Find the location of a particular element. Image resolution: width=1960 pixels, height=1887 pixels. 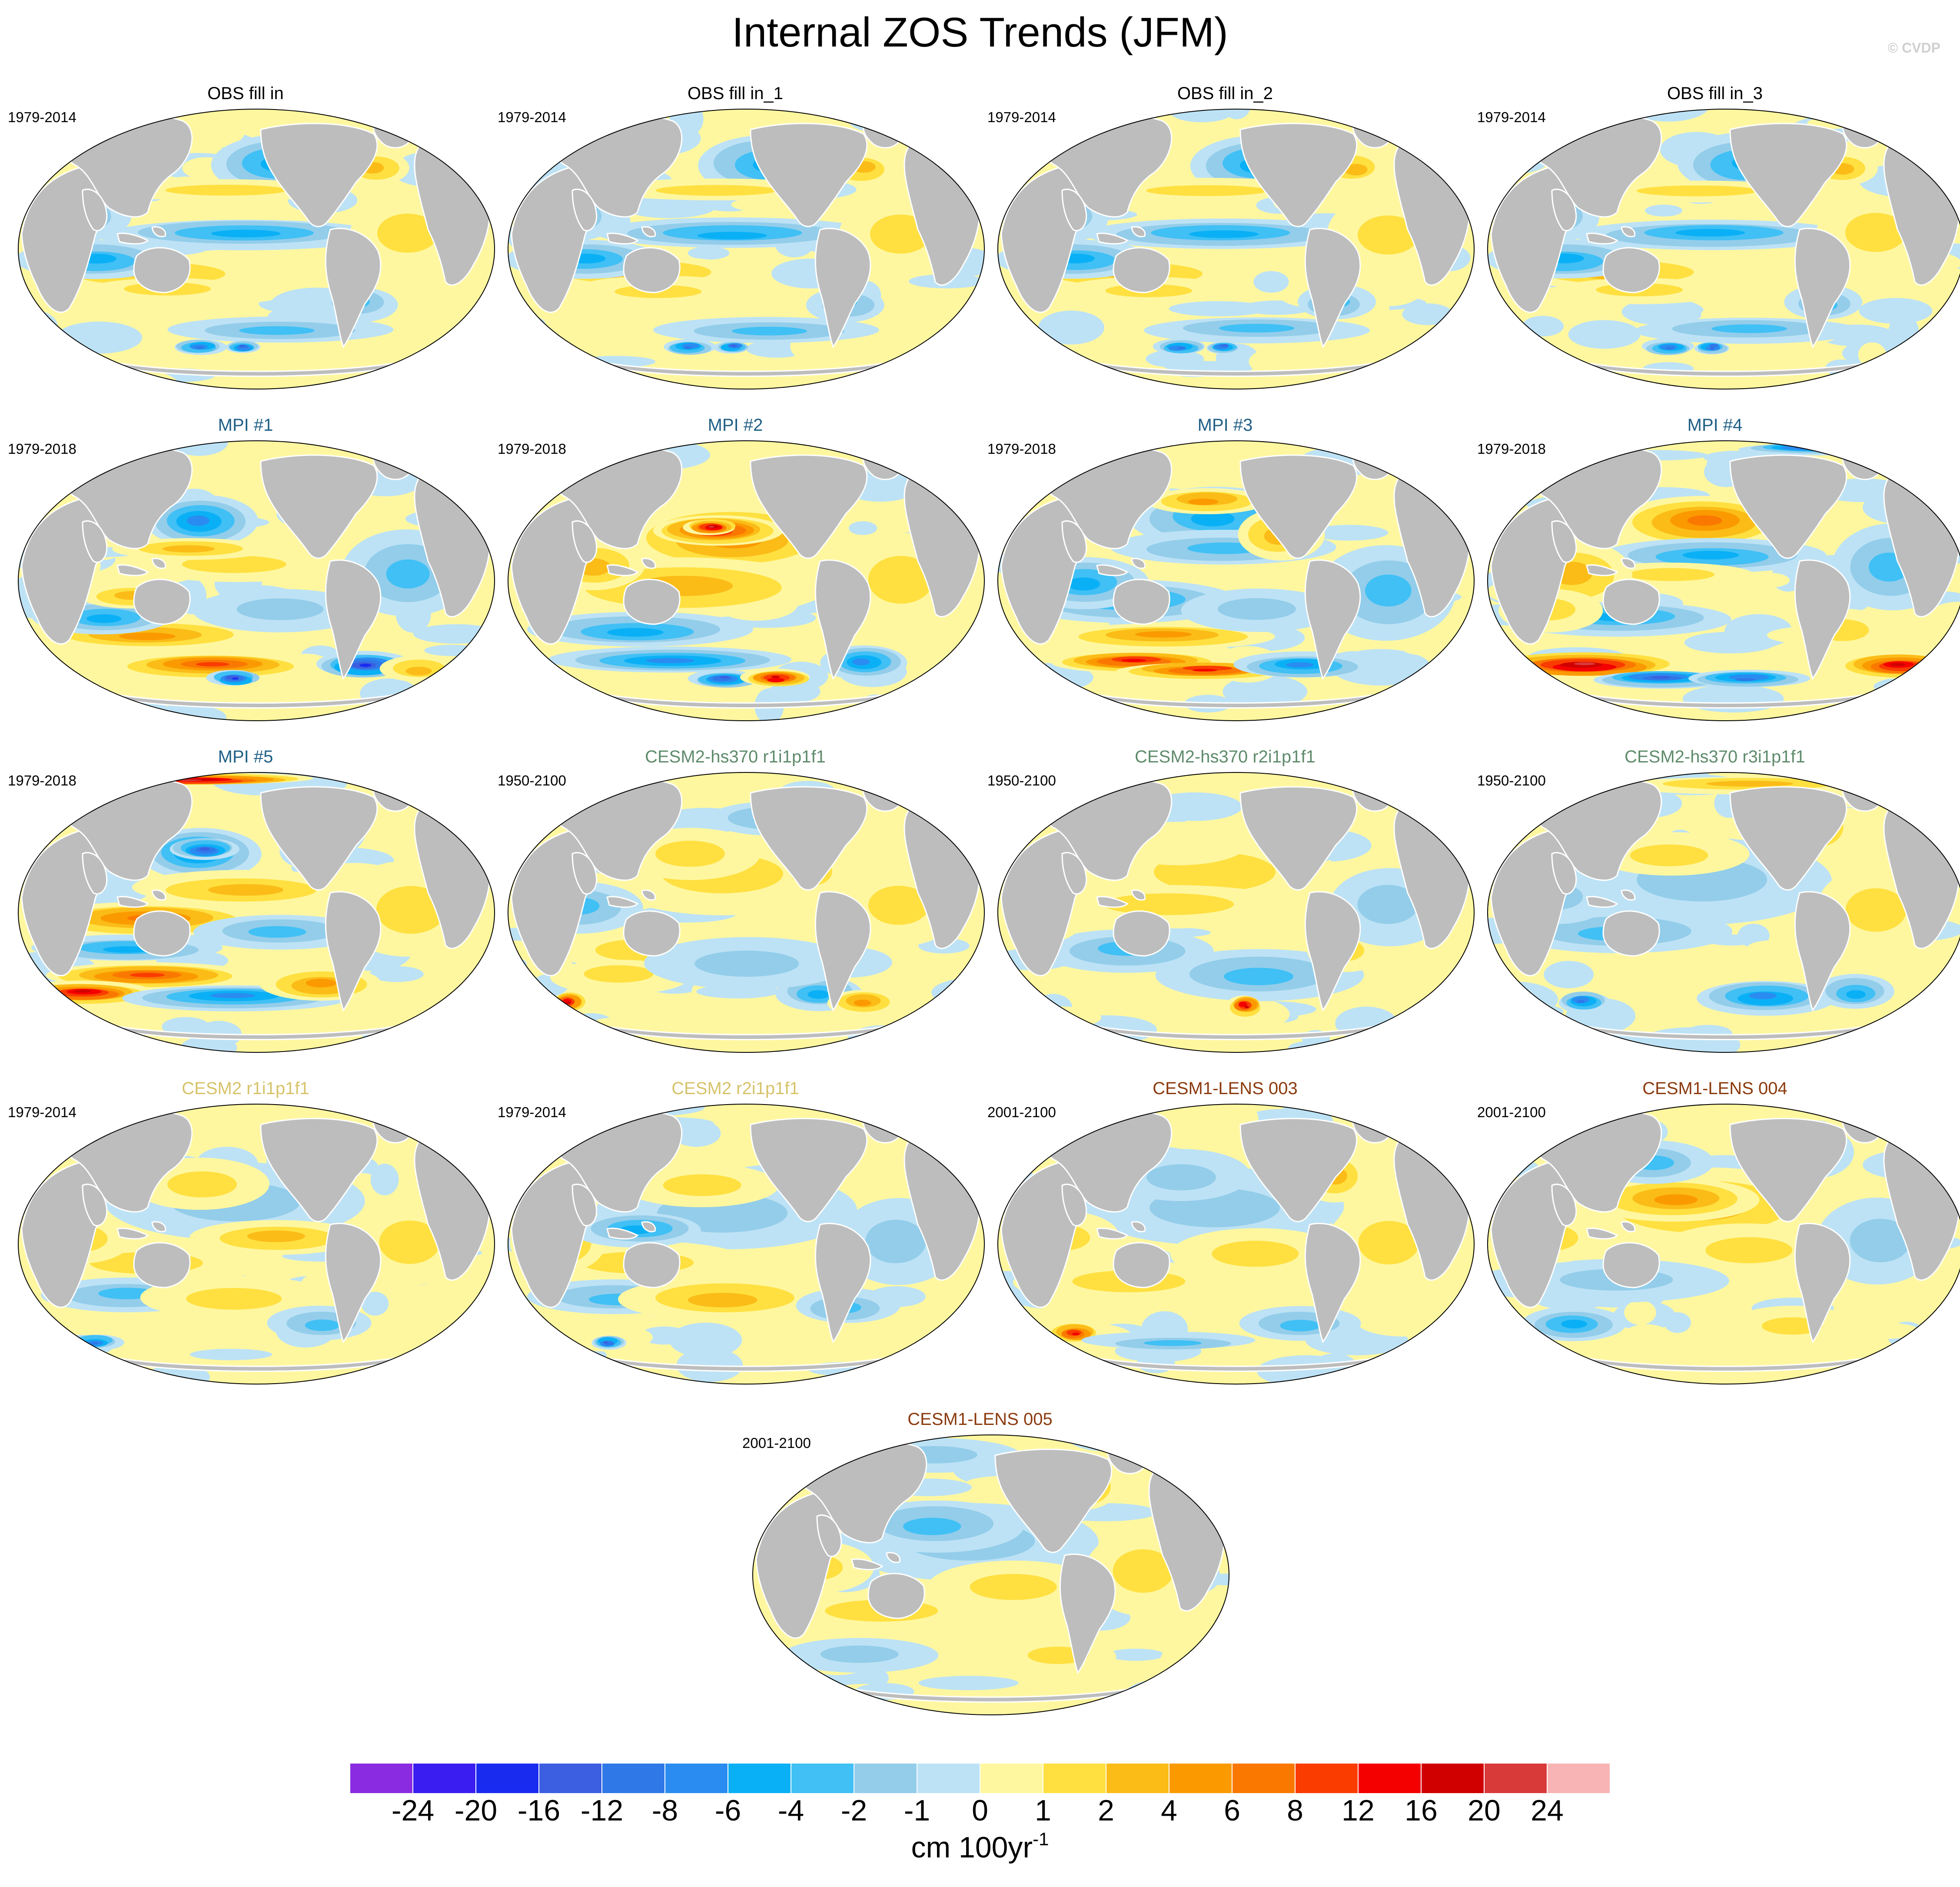

colorbar-tick-label: -8 is located at coordinates (664, 1810).